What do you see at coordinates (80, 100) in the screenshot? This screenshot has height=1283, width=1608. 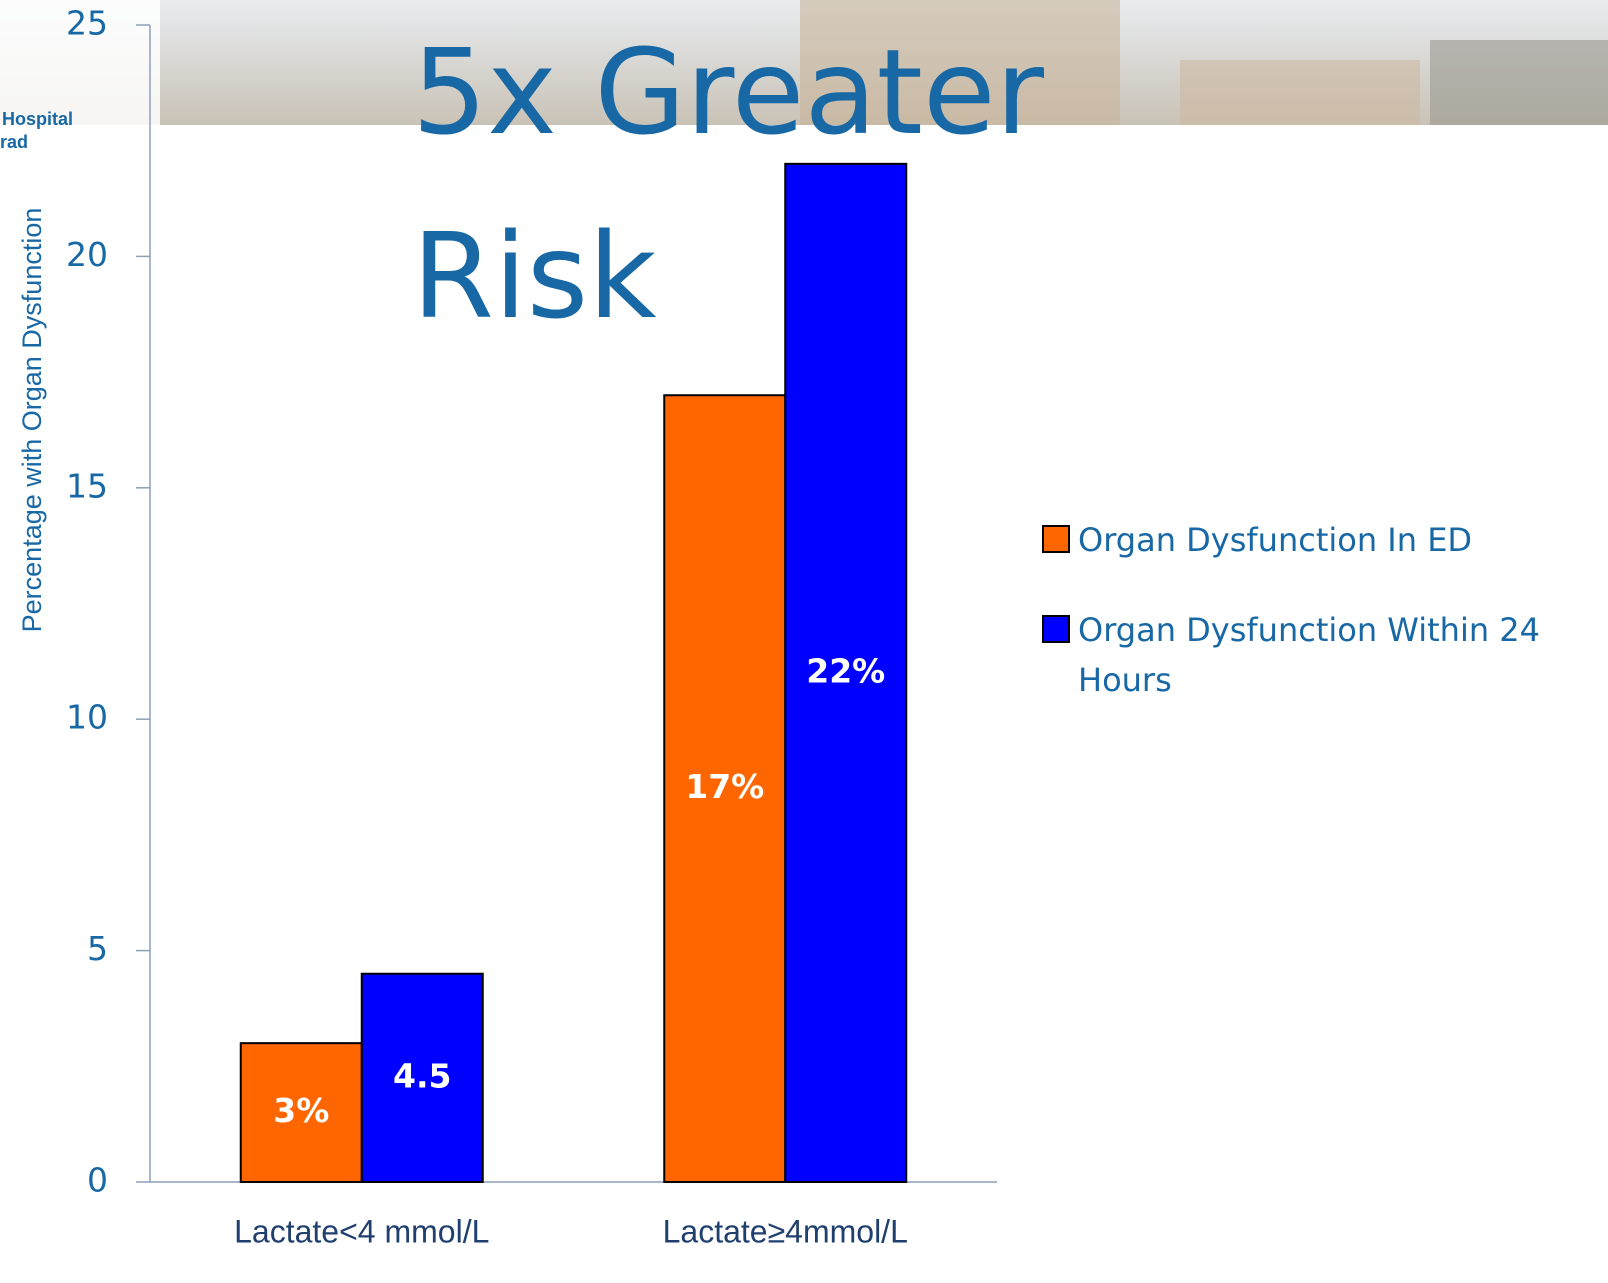 I see `logo-backdrop` at bounding box center [80, 100].